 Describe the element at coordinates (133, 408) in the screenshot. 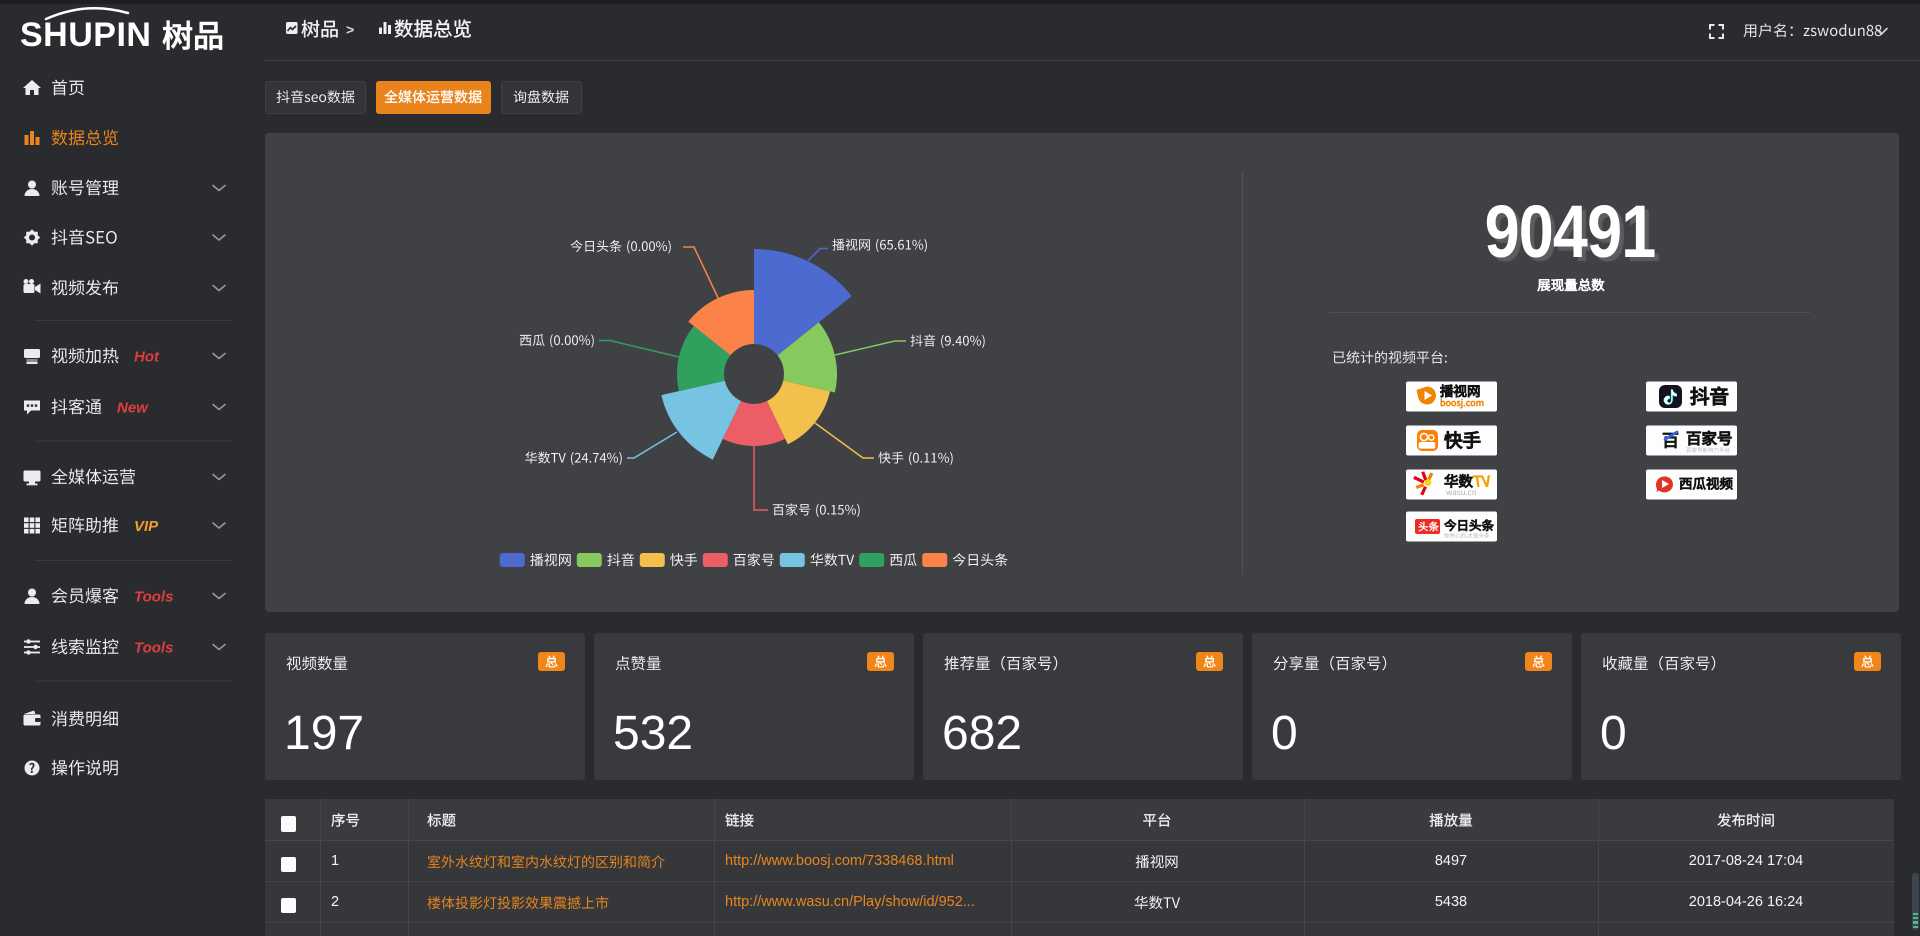

I see `svg-text: New` at that location.